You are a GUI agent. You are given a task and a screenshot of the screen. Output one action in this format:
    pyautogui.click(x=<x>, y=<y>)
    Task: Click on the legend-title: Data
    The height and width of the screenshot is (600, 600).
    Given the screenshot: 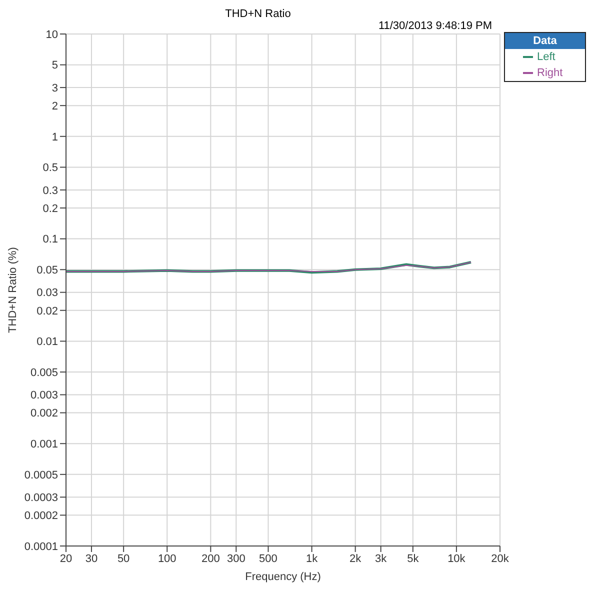 What is the action you would take?
    pyautogui.click(x=545, y=41)
    